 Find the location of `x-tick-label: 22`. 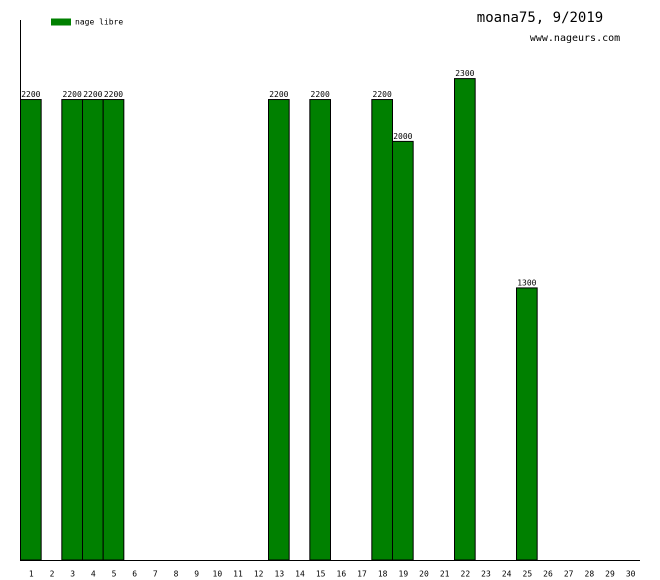

x-tick-label: 22 is located at coordinates (466, 574).